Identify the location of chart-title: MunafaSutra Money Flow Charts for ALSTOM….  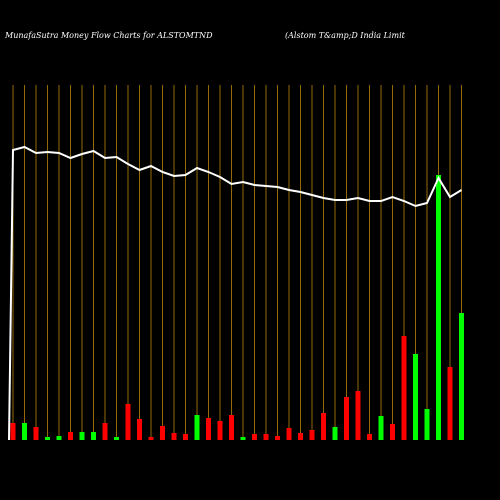
(108, 35).